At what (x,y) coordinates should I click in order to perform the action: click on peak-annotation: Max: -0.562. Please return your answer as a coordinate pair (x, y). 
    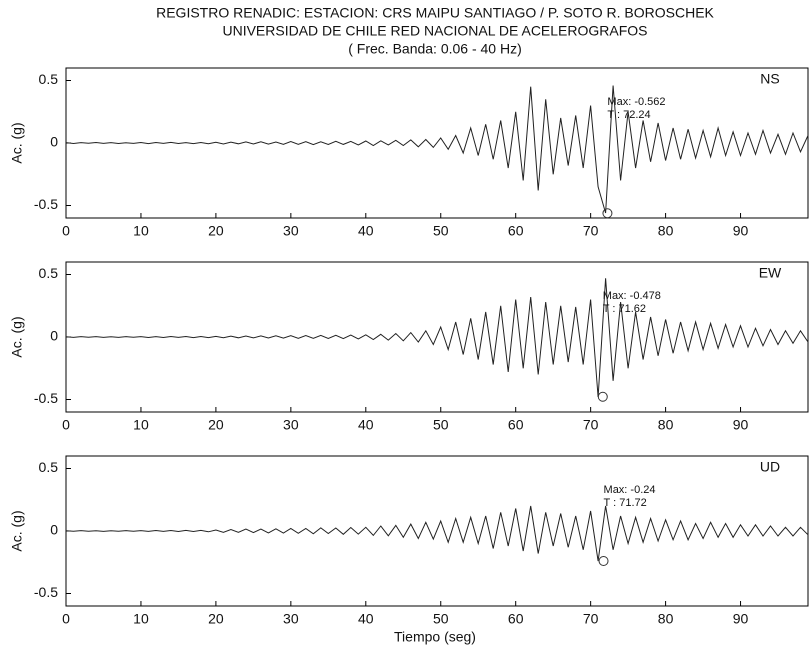
    Looking at the image, I should click on (636, 102).